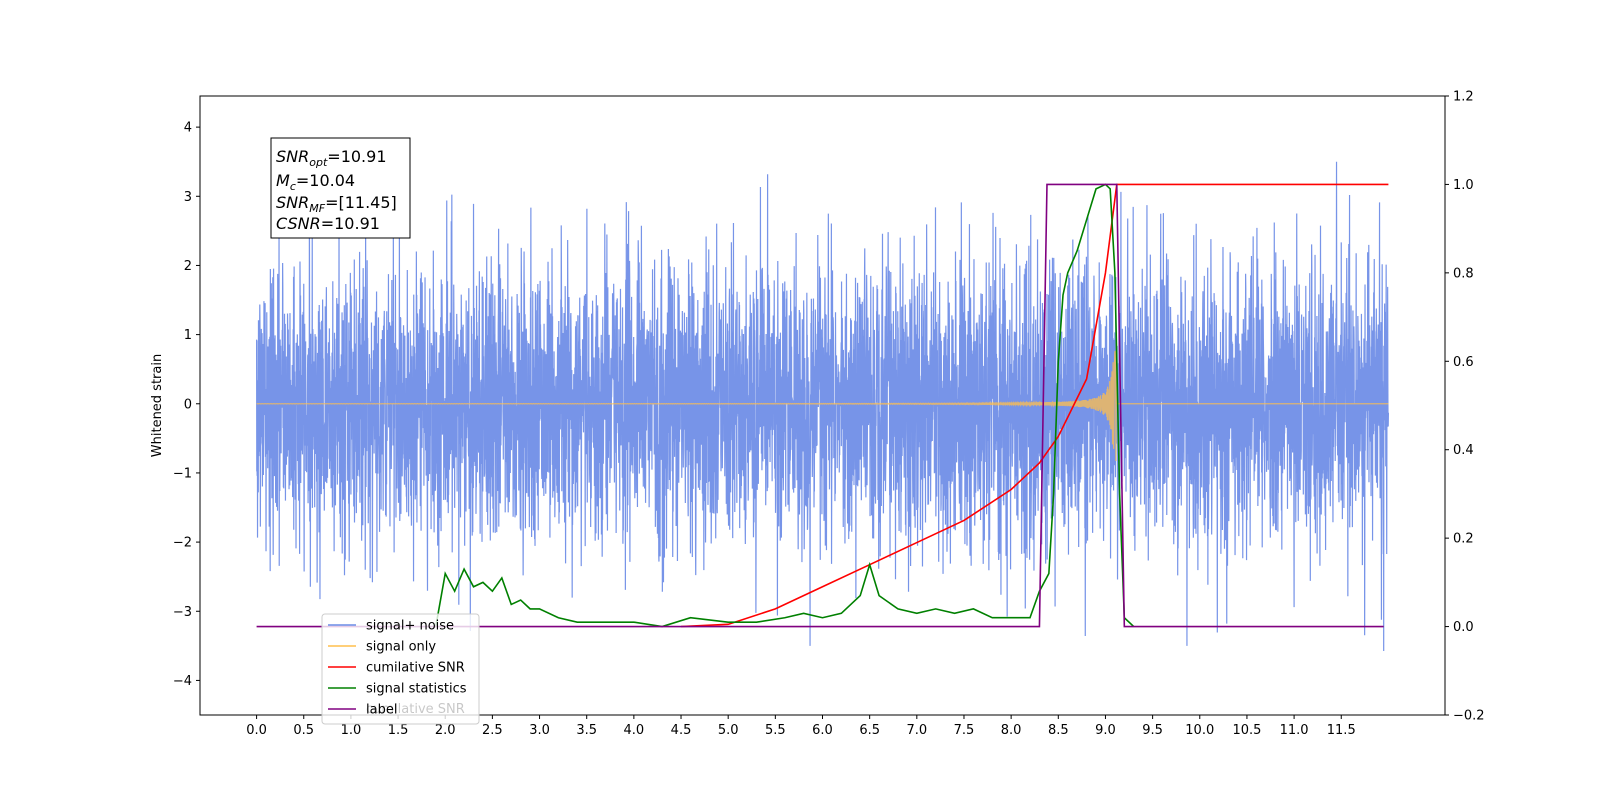  Describe the element at coordinates (1294, 730) in the screenshot. I see `x-tick-label: 11.0` at that location.